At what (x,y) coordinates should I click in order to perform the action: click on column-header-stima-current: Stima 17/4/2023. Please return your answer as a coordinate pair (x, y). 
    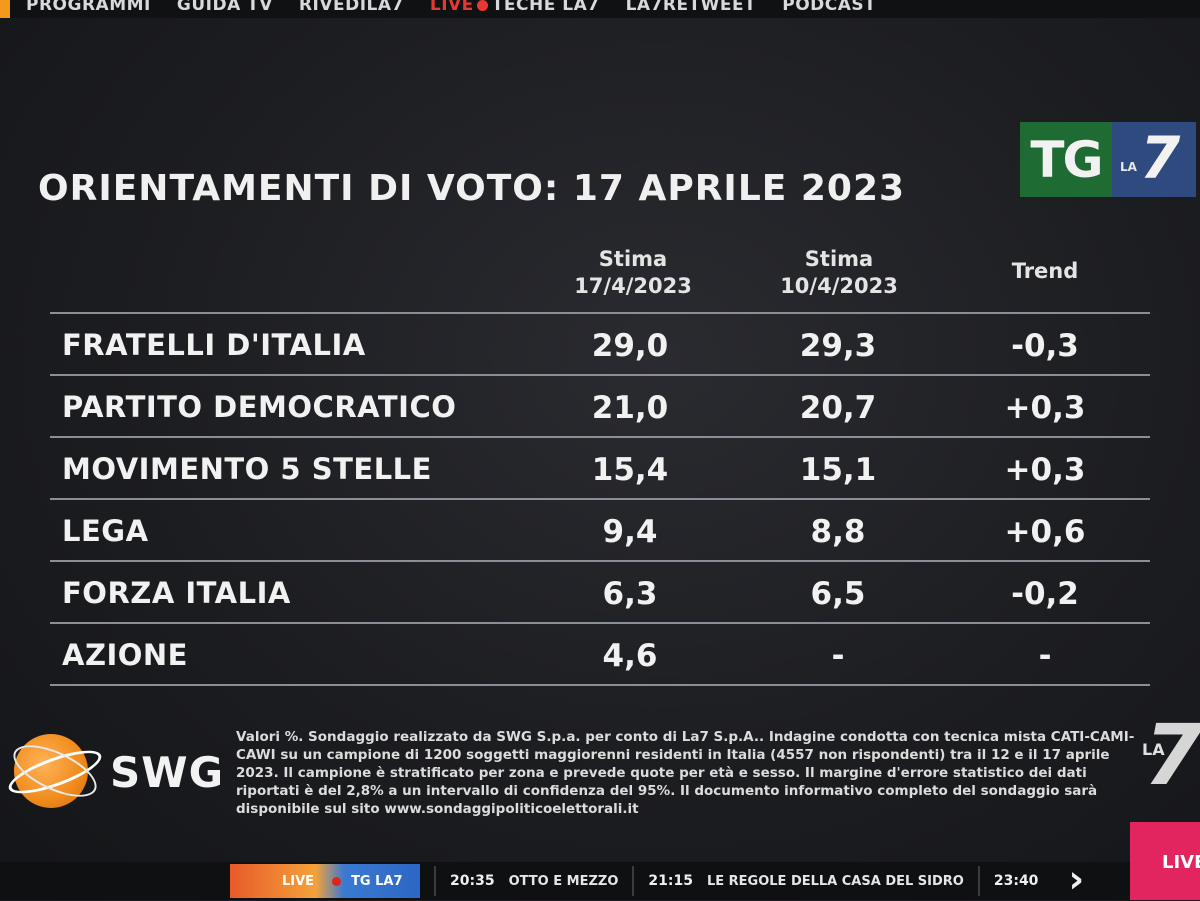
    Looking at the image, I should click on (633, 273).